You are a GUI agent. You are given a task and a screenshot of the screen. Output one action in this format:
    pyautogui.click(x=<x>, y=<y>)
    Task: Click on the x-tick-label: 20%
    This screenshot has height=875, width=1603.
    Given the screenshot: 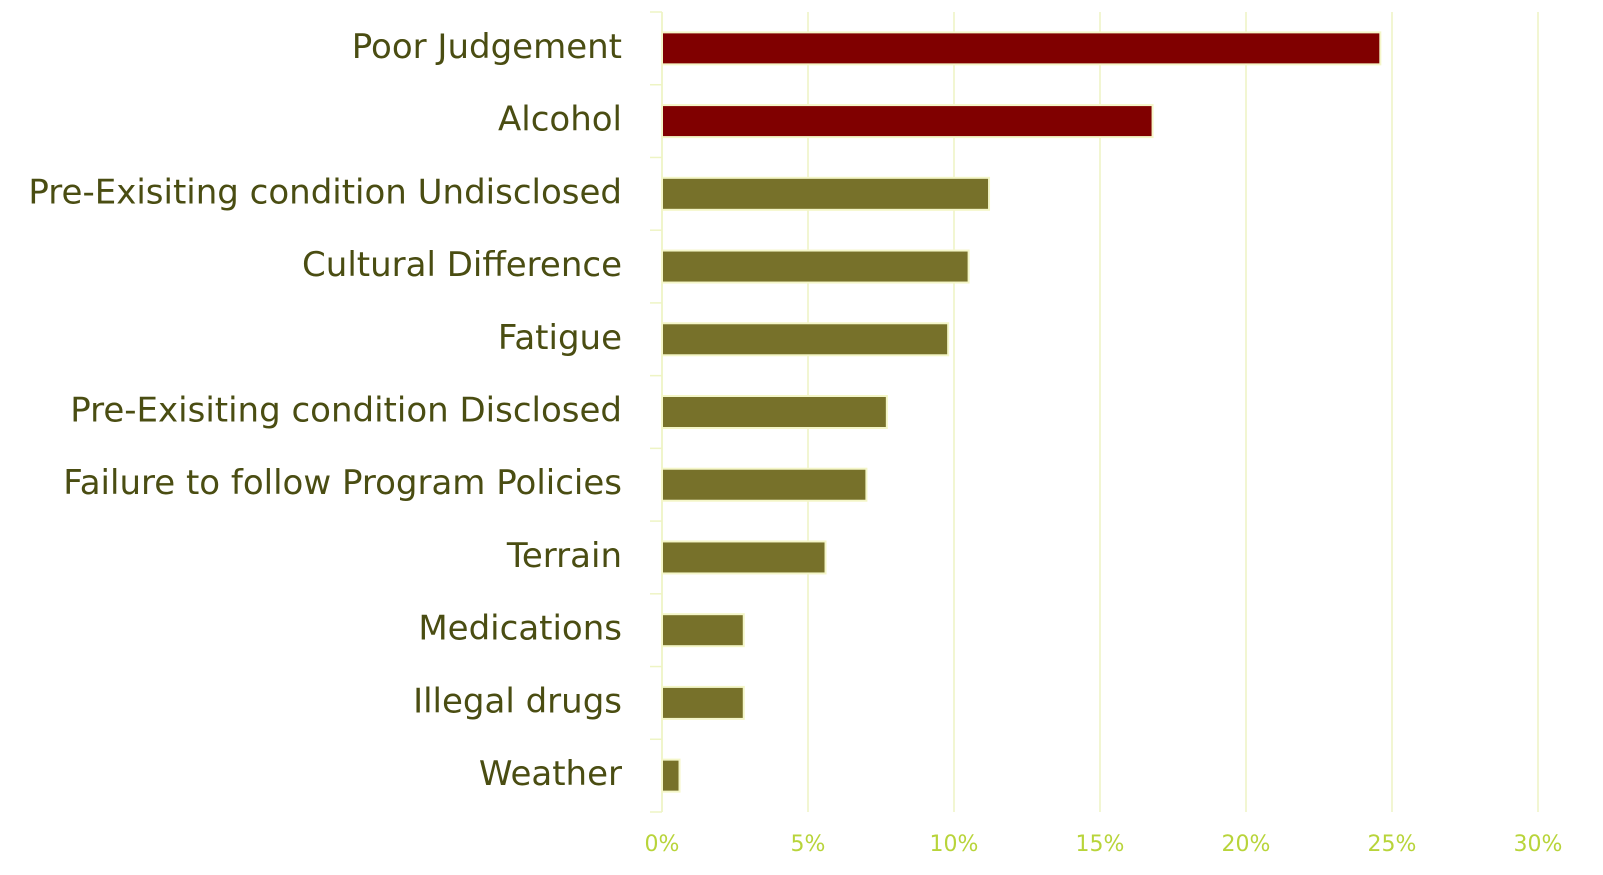 What is the action you would take?
    pyautogui.click(x=1246, y=844)
    